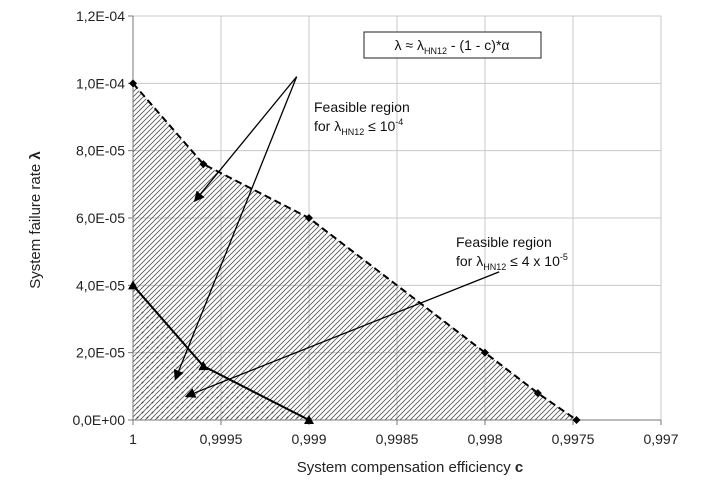  What do you see at coordinates (221, 439) in the screenshot?
I see `x-tick-label: 0,9995` at bounding box center [221, 439].